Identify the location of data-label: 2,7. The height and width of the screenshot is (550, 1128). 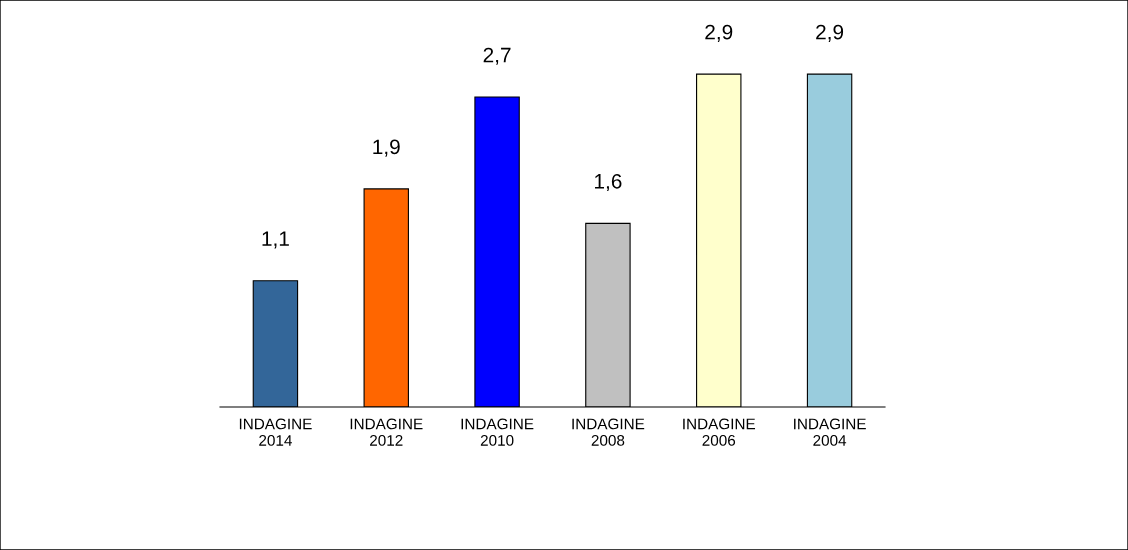
(497, 56).